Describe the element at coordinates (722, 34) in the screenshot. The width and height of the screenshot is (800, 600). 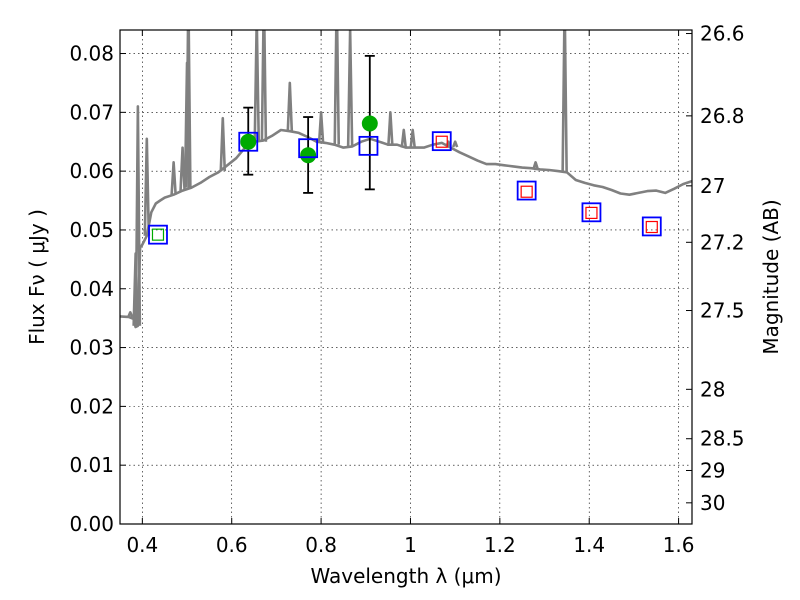
I see `y2-tick-label: 26.6` at that location.